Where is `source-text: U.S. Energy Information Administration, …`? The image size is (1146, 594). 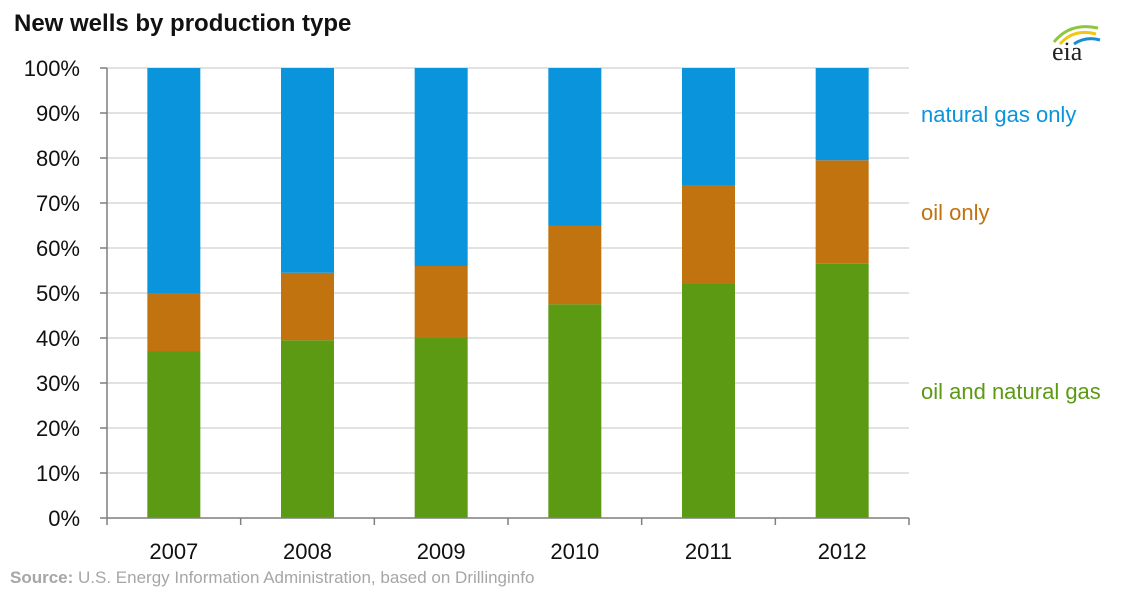
source-text: U.S. Energy Information Administration, … is located at coordinates (304, 577).